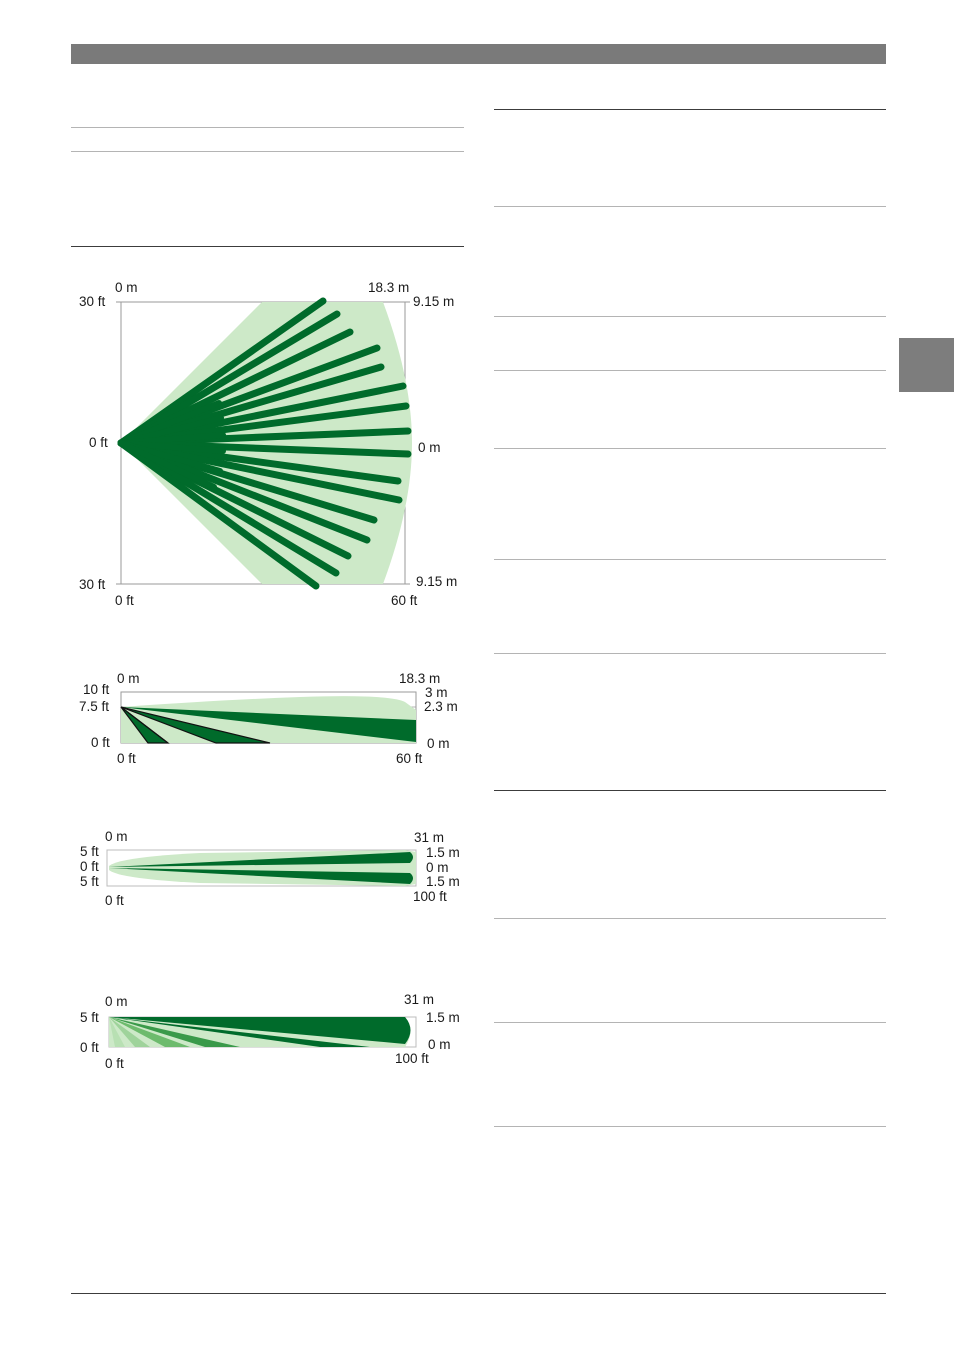 The height and width of the screenshot is (1350, 954). I want to click on top-view-left-mid-ft: 0 ft, so click(98, 442).